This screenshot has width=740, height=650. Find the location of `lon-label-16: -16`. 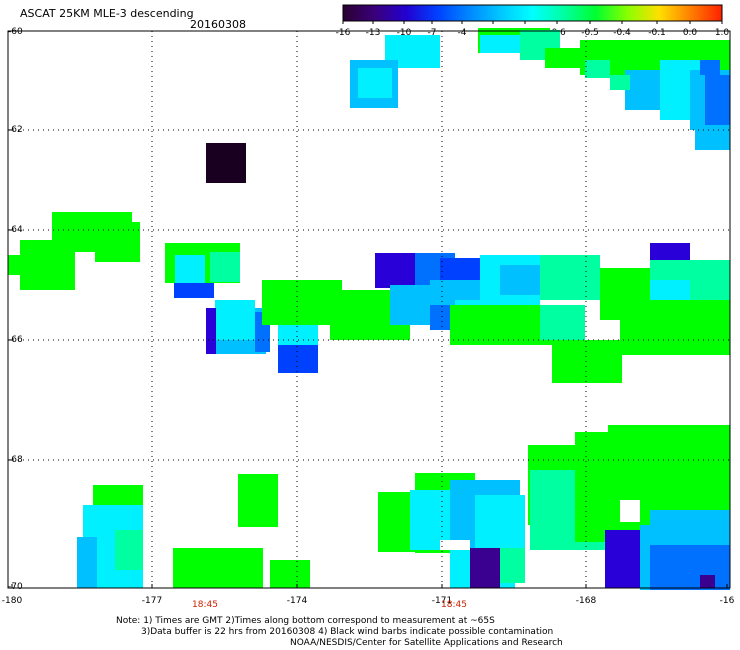

lon-label-16: -16 is located at coordinates (727, 601).